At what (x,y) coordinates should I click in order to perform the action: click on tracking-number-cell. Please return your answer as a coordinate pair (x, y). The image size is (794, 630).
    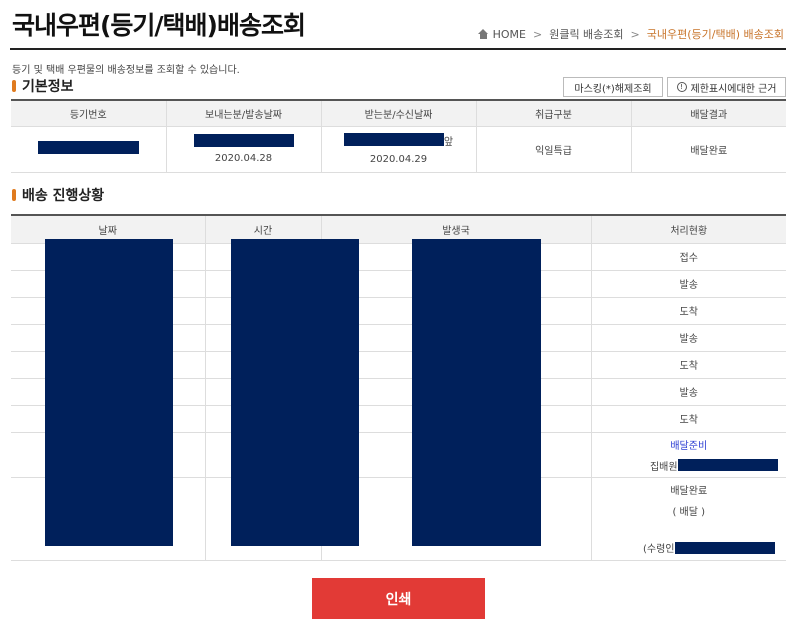
    Looking at the image, I should click on (89, 149).